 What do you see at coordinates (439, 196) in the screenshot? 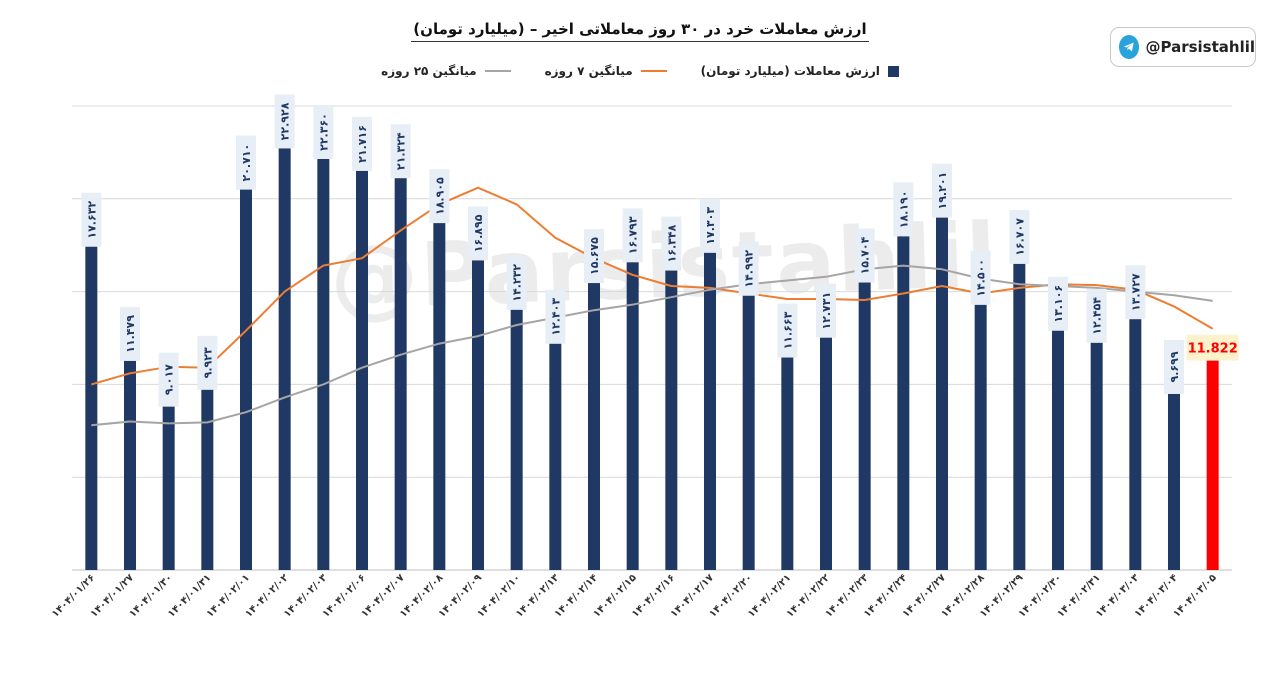
I see `data-label-group: ۱۸.۹۰۵` at bounding box center [439, 196].